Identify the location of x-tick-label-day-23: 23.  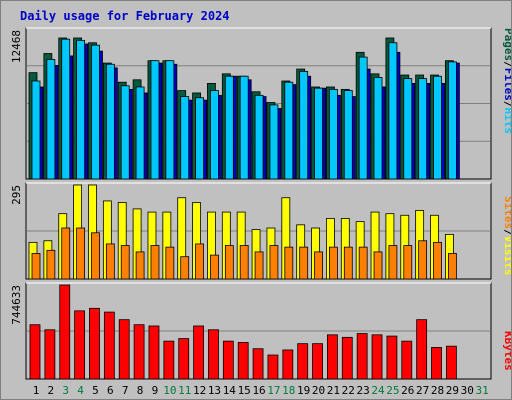
(363, 390).